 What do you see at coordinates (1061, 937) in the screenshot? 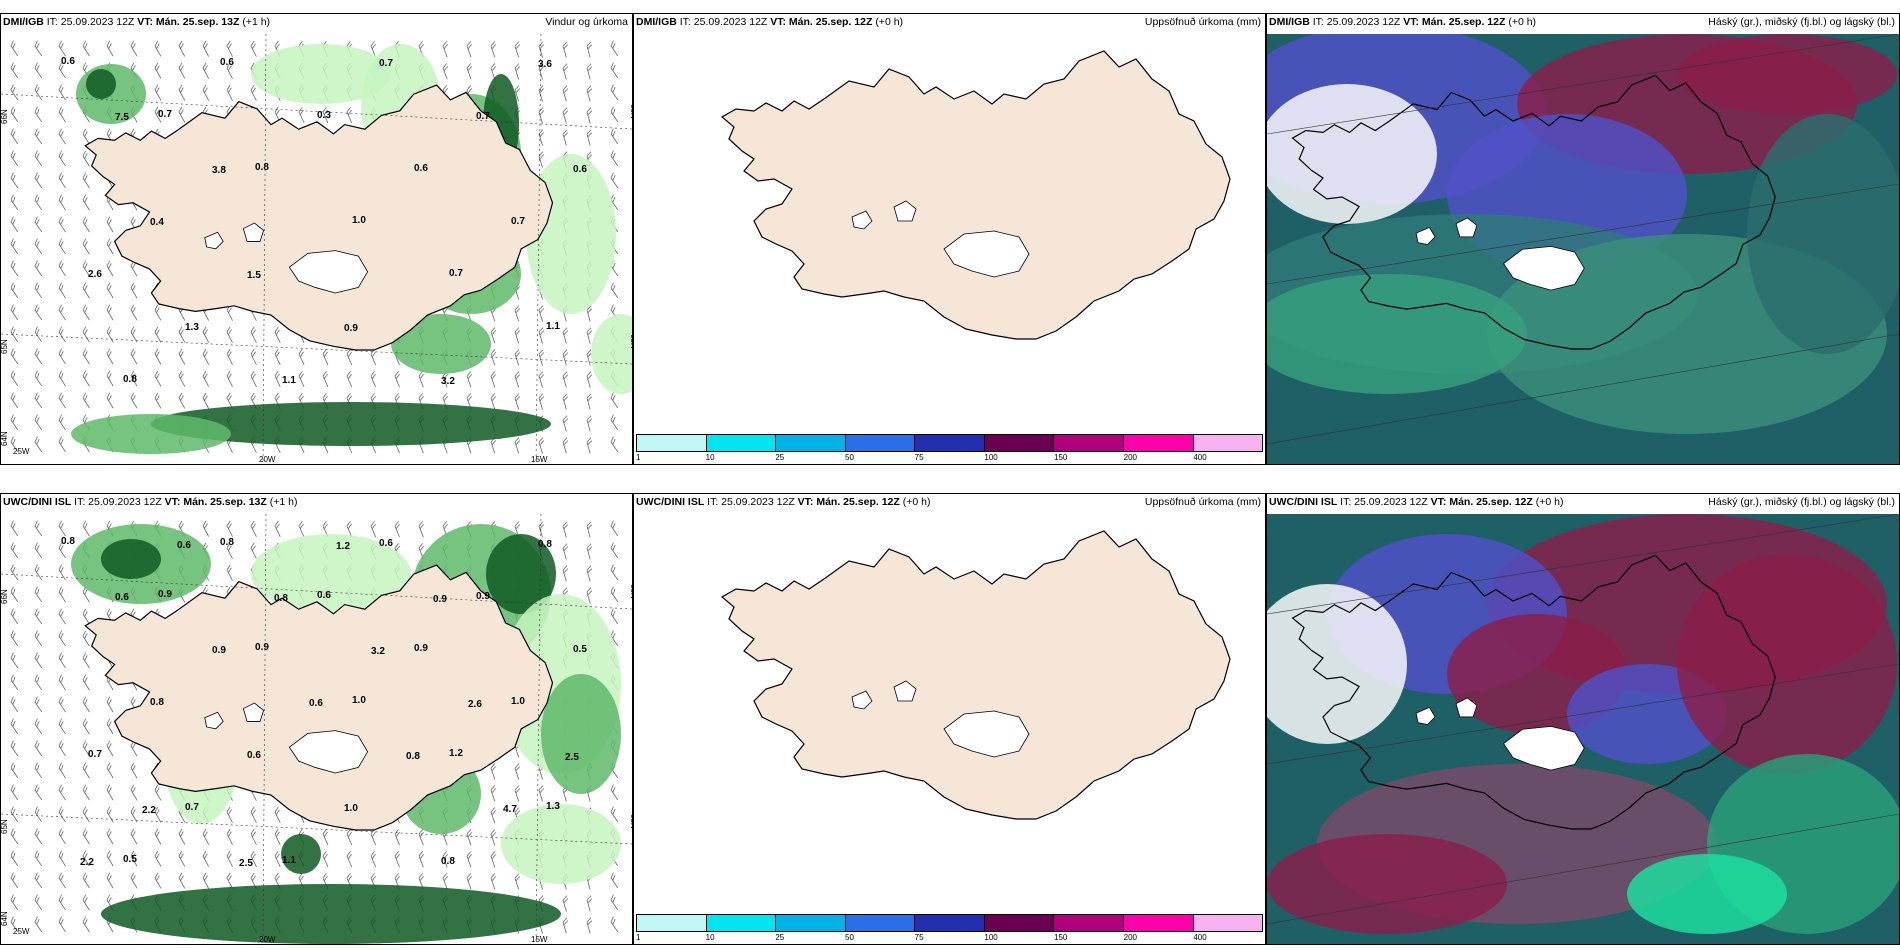
I see `colorbar-tick: 150` at bounding box center [1061, 937].